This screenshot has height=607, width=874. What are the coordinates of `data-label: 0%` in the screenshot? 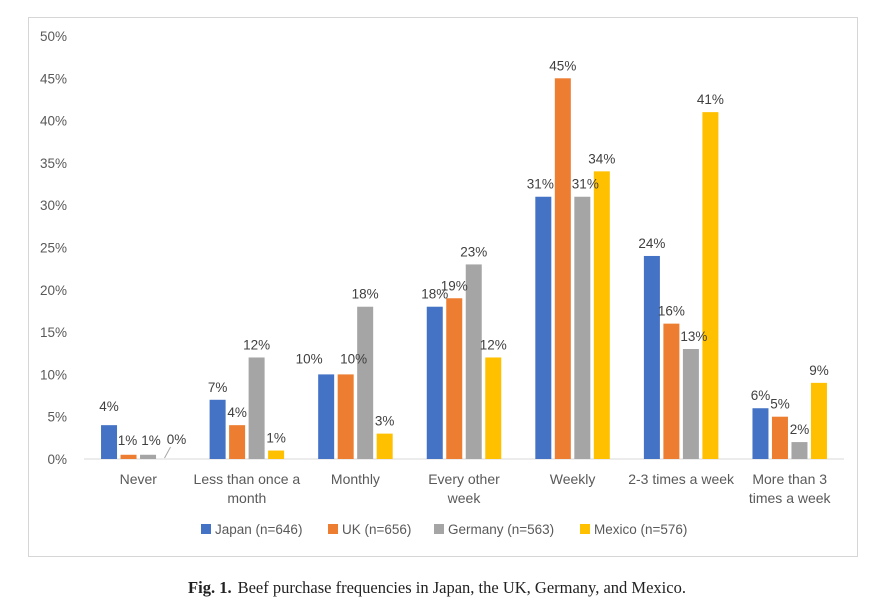 It's located at (177, 439).